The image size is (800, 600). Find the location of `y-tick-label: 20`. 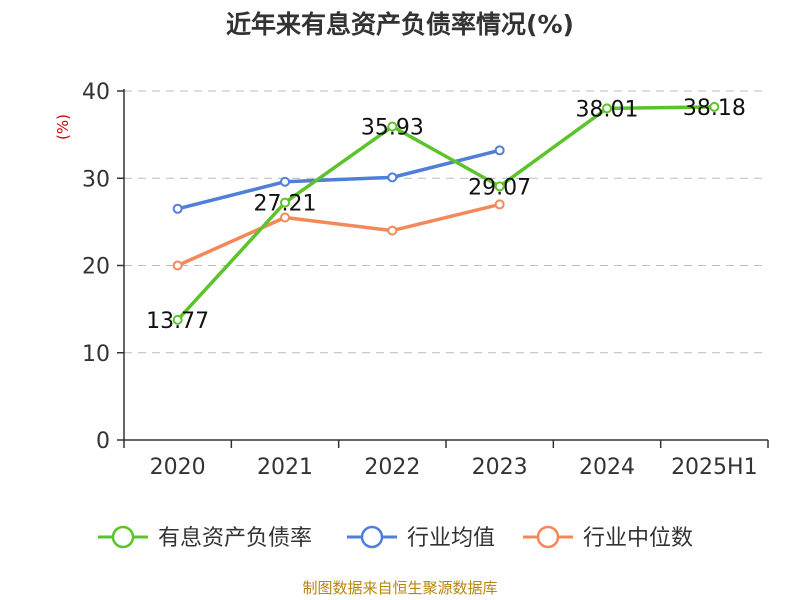

y-tick-label: 20 is located at coordinates (96, 267).